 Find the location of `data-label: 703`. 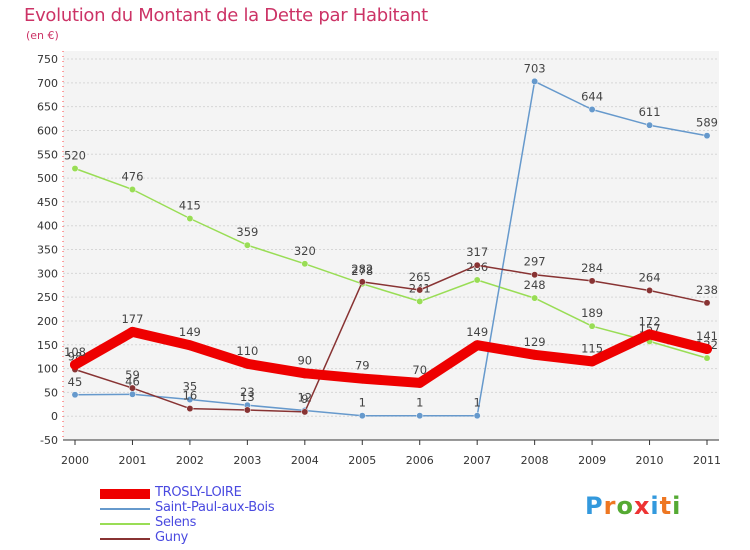

data-label: 703 is located at coordinates (535, 68).